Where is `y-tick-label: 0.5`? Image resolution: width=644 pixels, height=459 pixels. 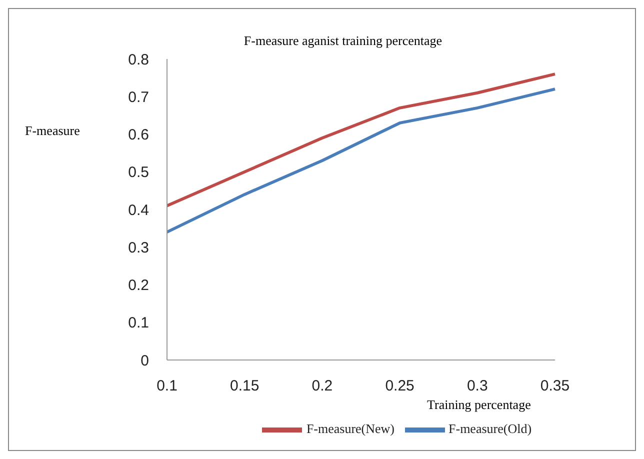
y-tick-label: 0.5 is located at coordinates (138, 173).